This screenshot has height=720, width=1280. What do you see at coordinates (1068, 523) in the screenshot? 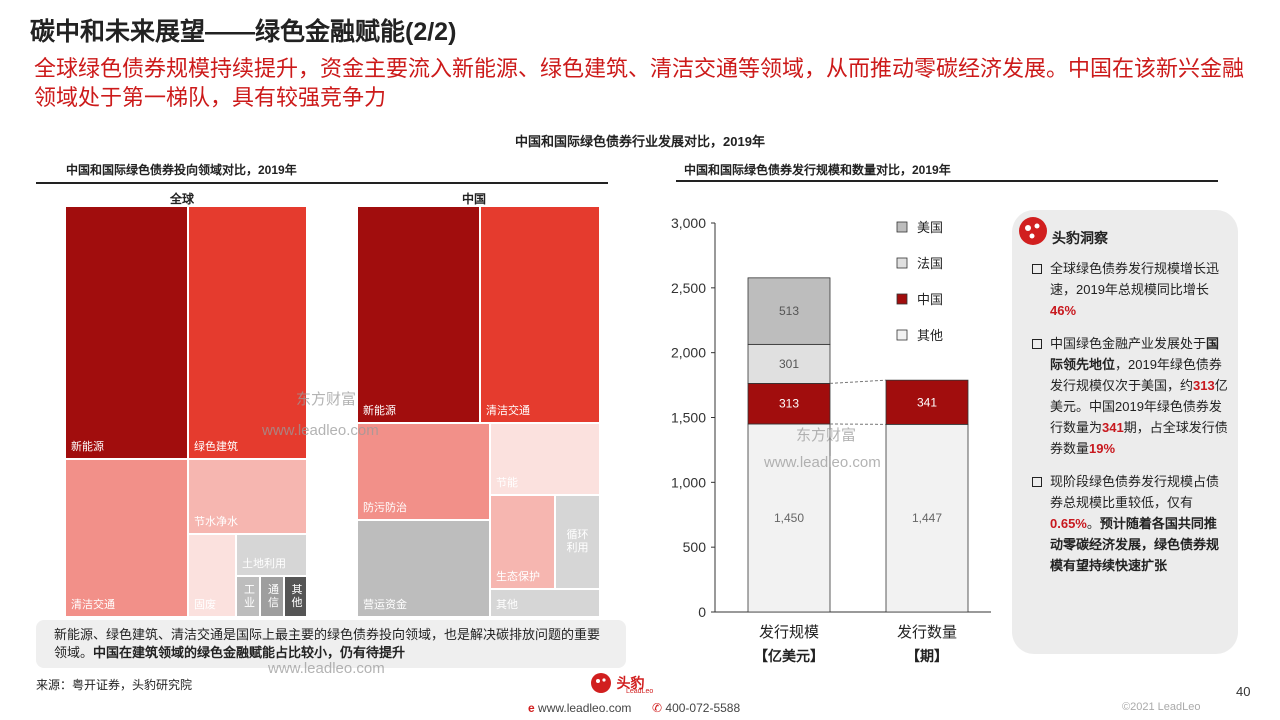
I see `bullet-highlight: 0.65%` at bounding box center [1068, 523].